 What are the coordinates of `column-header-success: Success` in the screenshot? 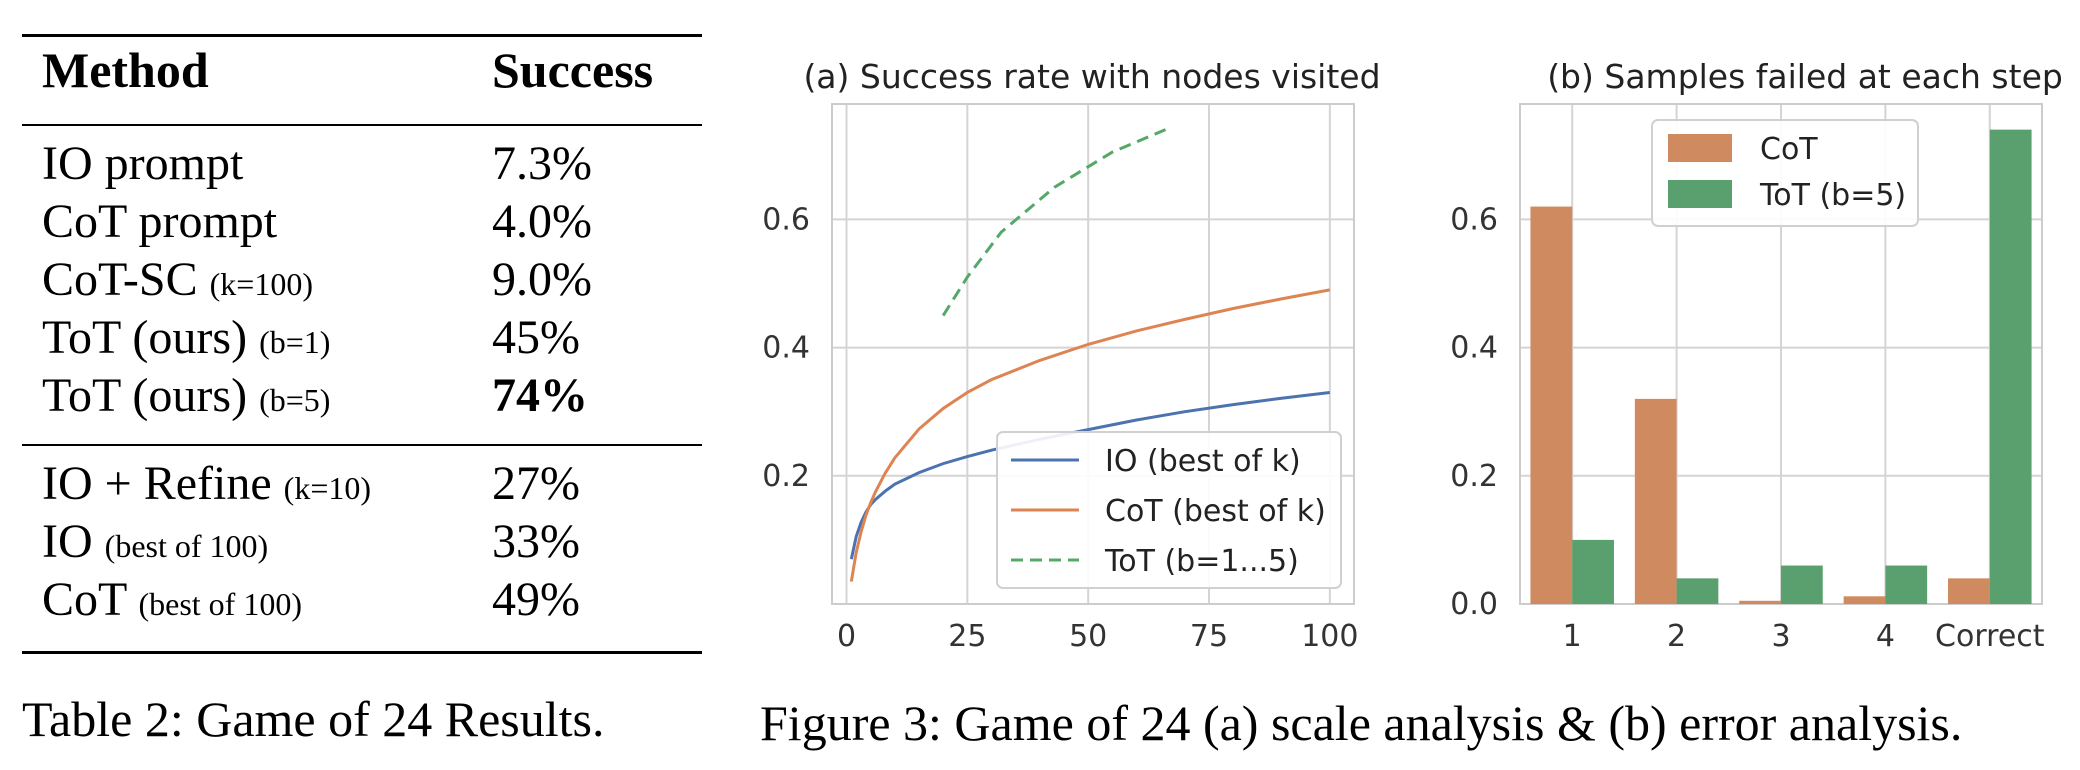 It's located at (573, 70).